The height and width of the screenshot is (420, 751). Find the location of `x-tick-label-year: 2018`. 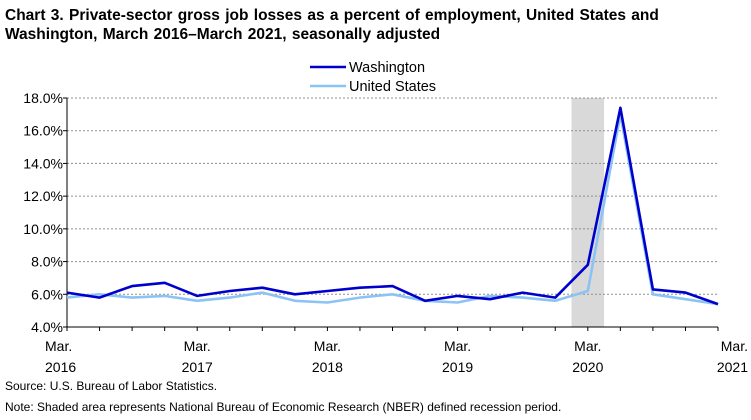

x-tick-label-year: 2018 is located at coordinates (327, 367).